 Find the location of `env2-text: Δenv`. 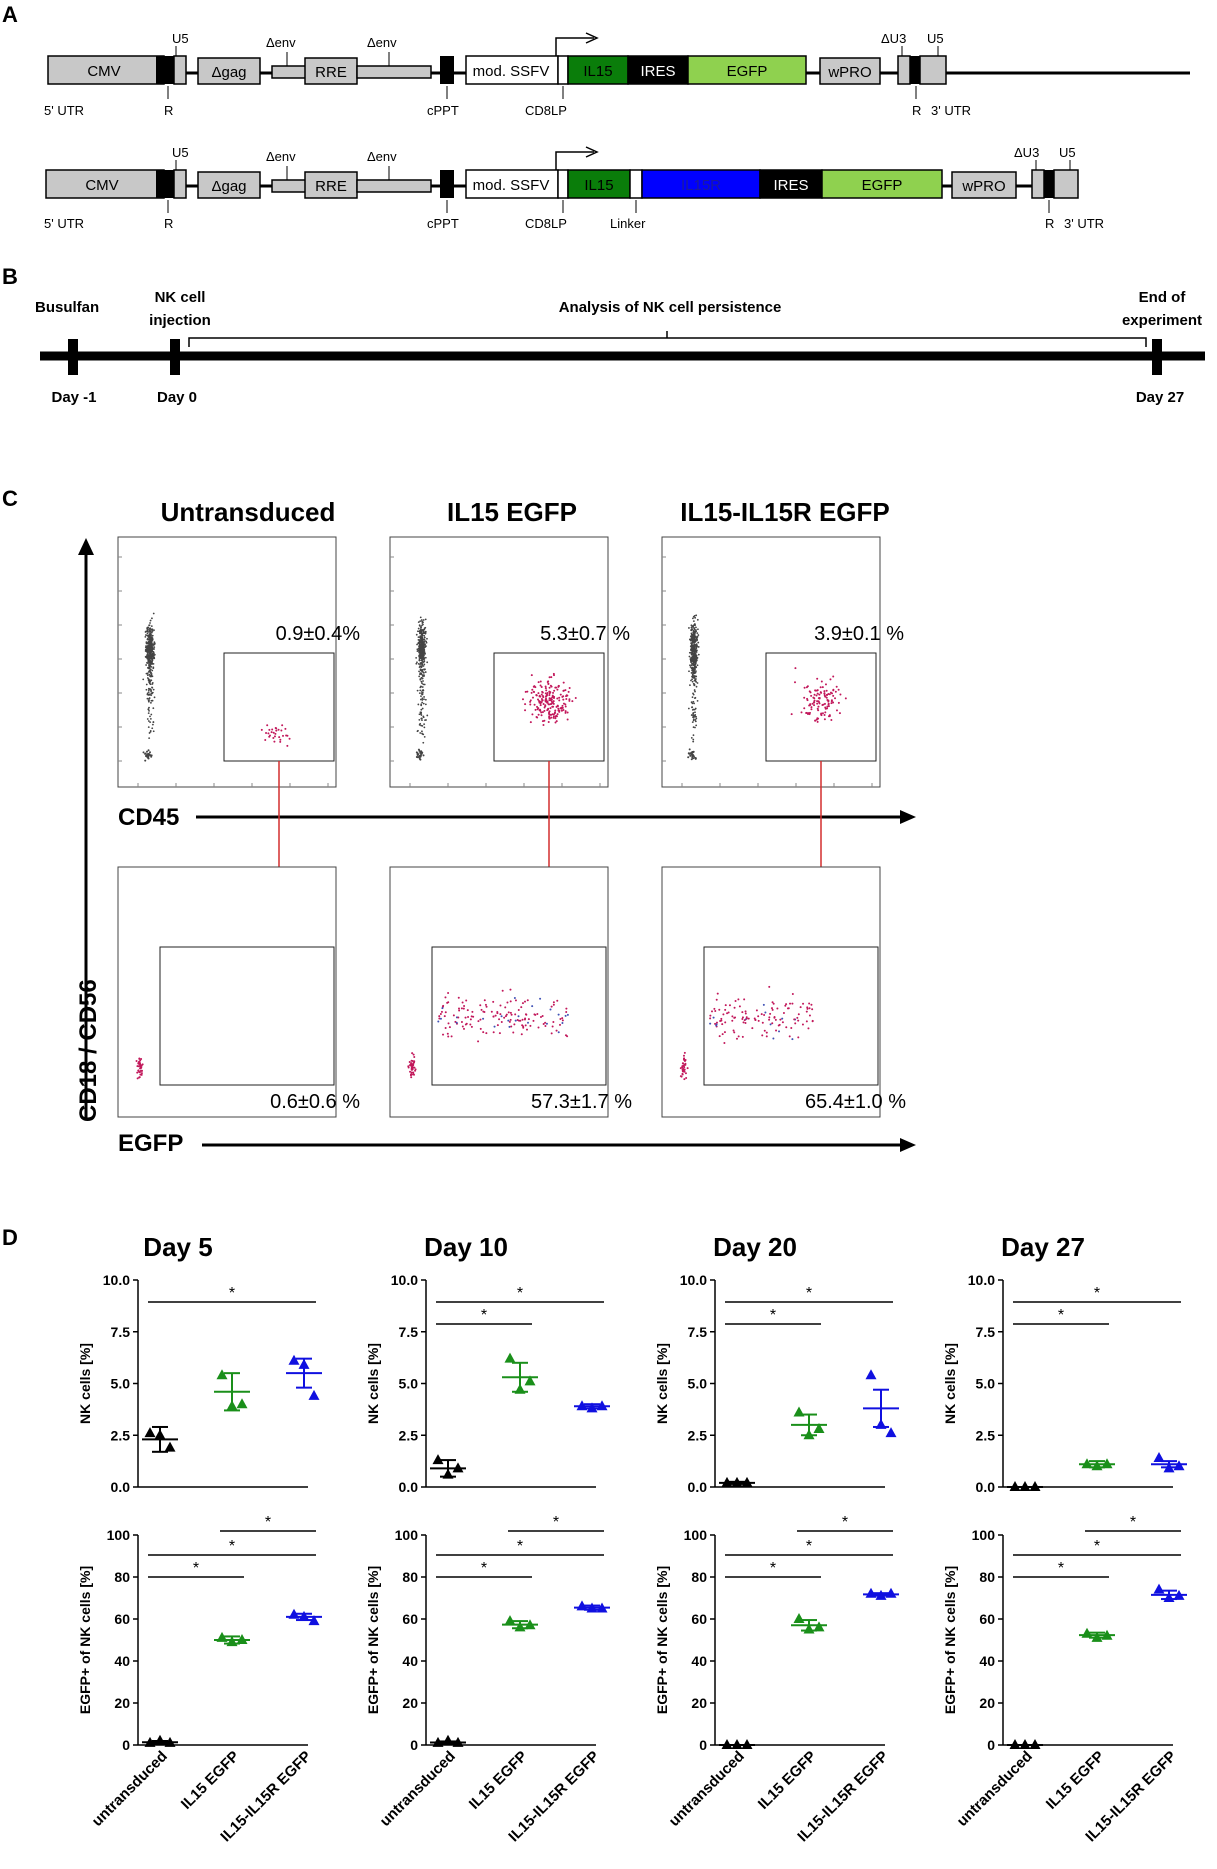

env2-text: Δenv is located at coordinates (382, 42).